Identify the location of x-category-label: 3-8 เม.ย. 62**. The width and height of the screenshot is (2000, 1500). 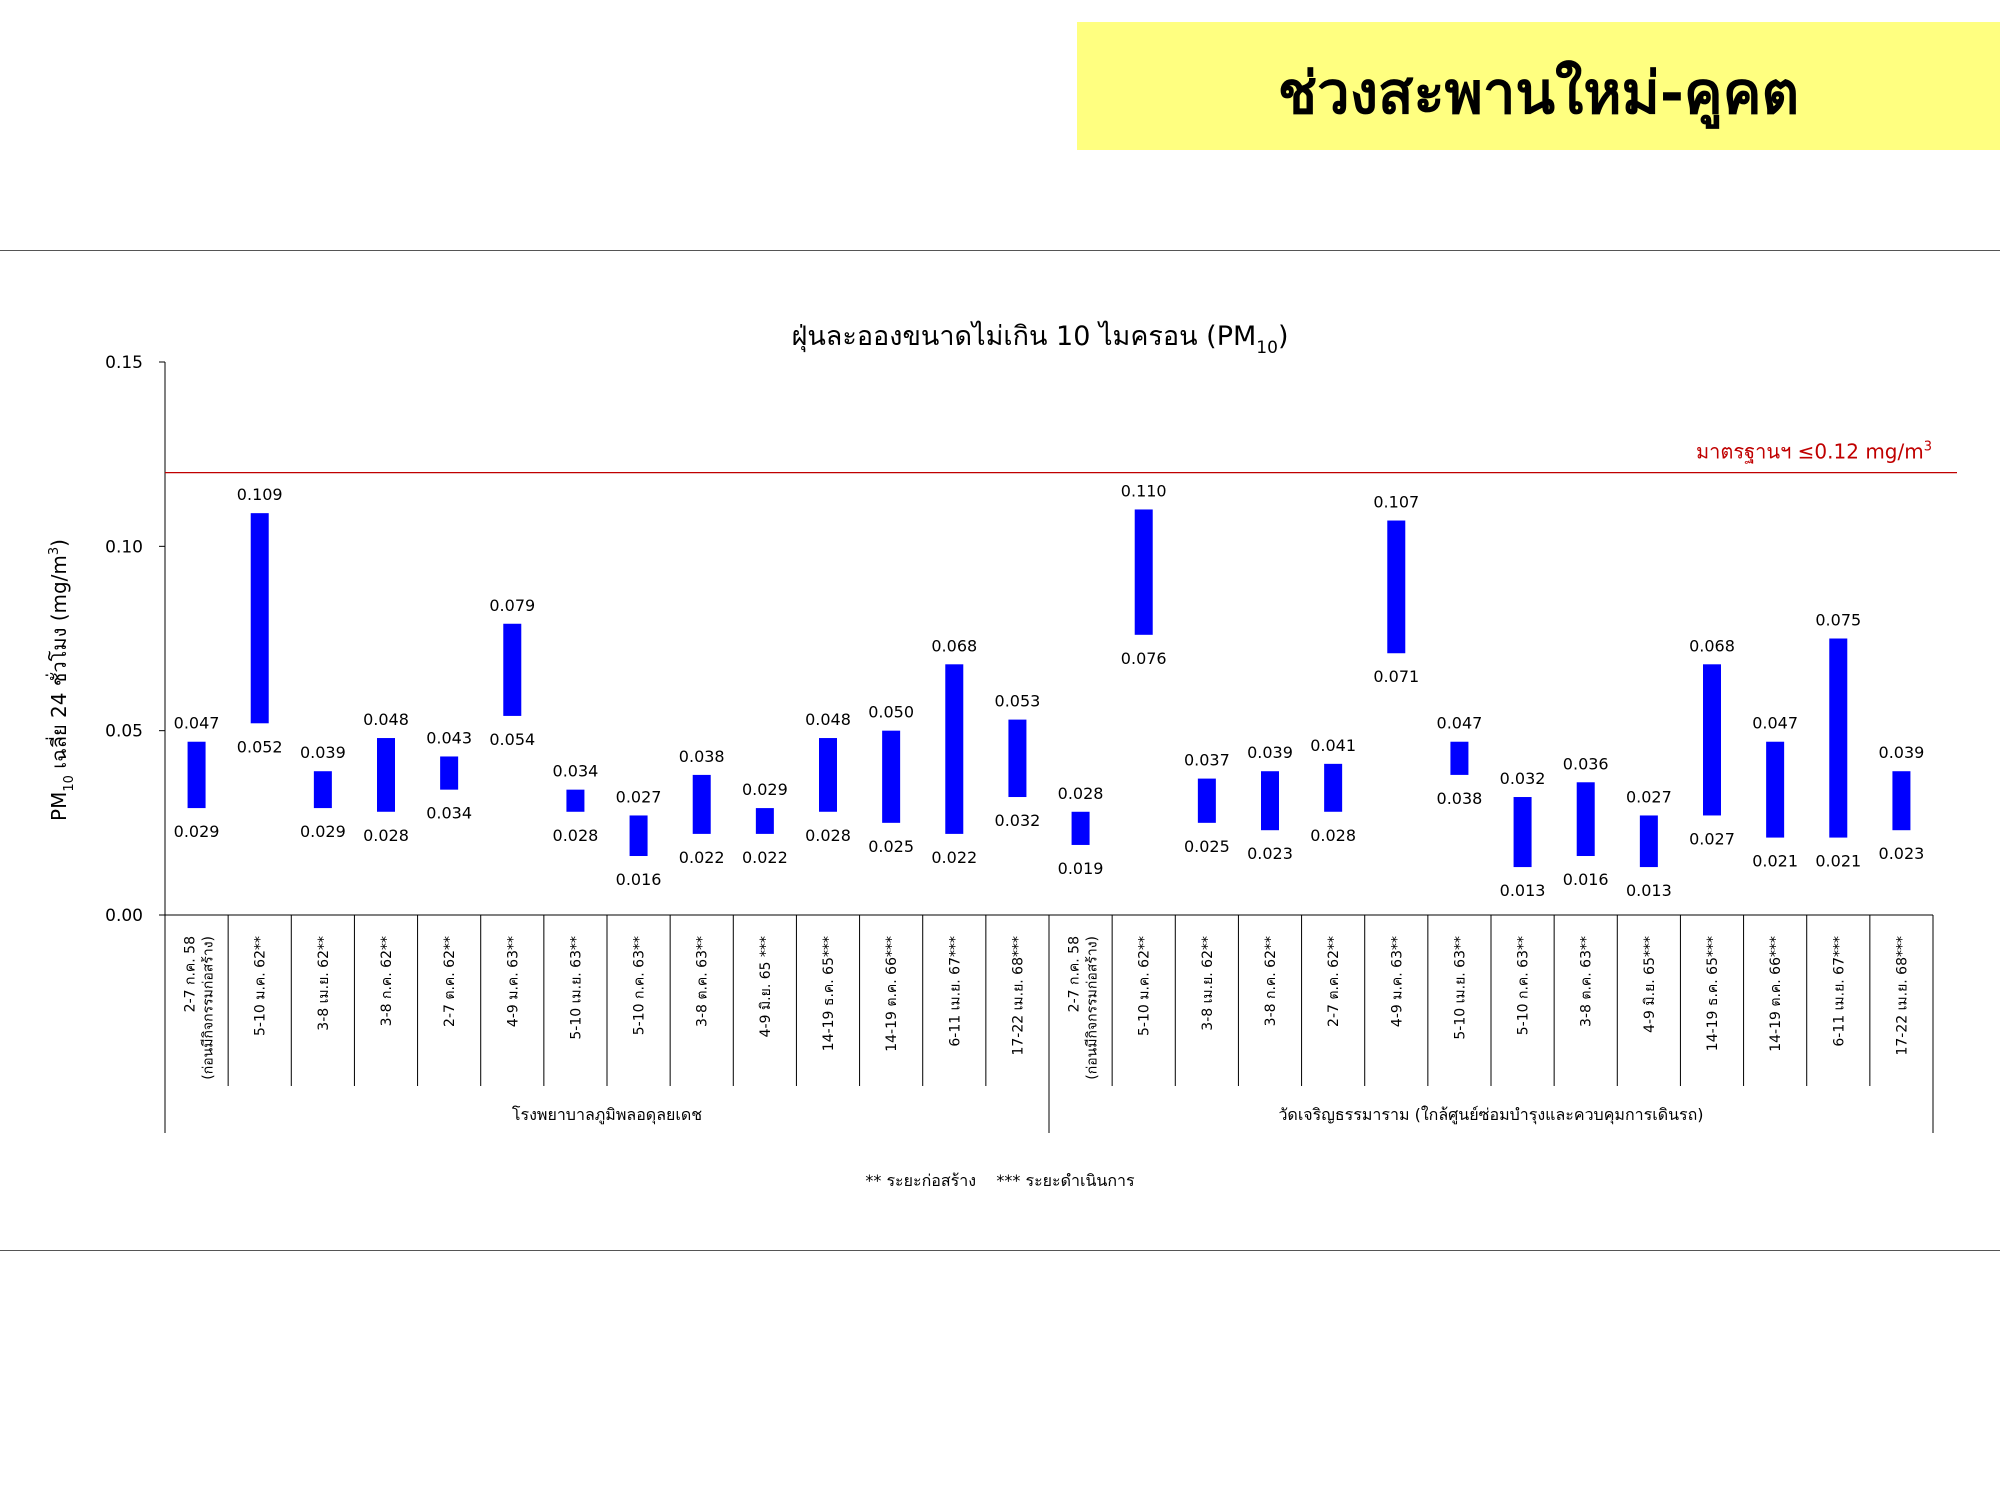
(1208, 983).